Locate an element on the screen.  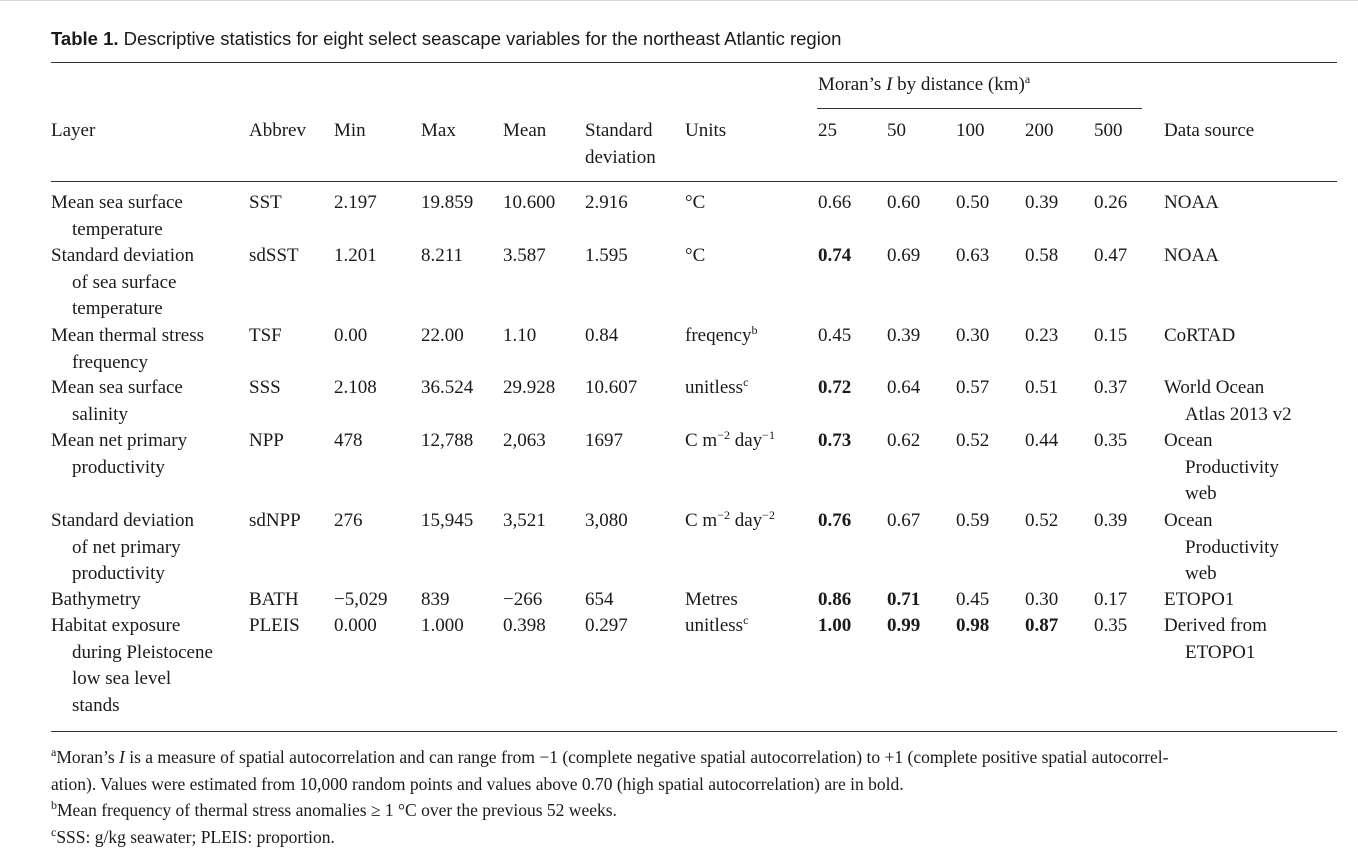
row-data-source: NOAA is located at coordinates (1191, 256).